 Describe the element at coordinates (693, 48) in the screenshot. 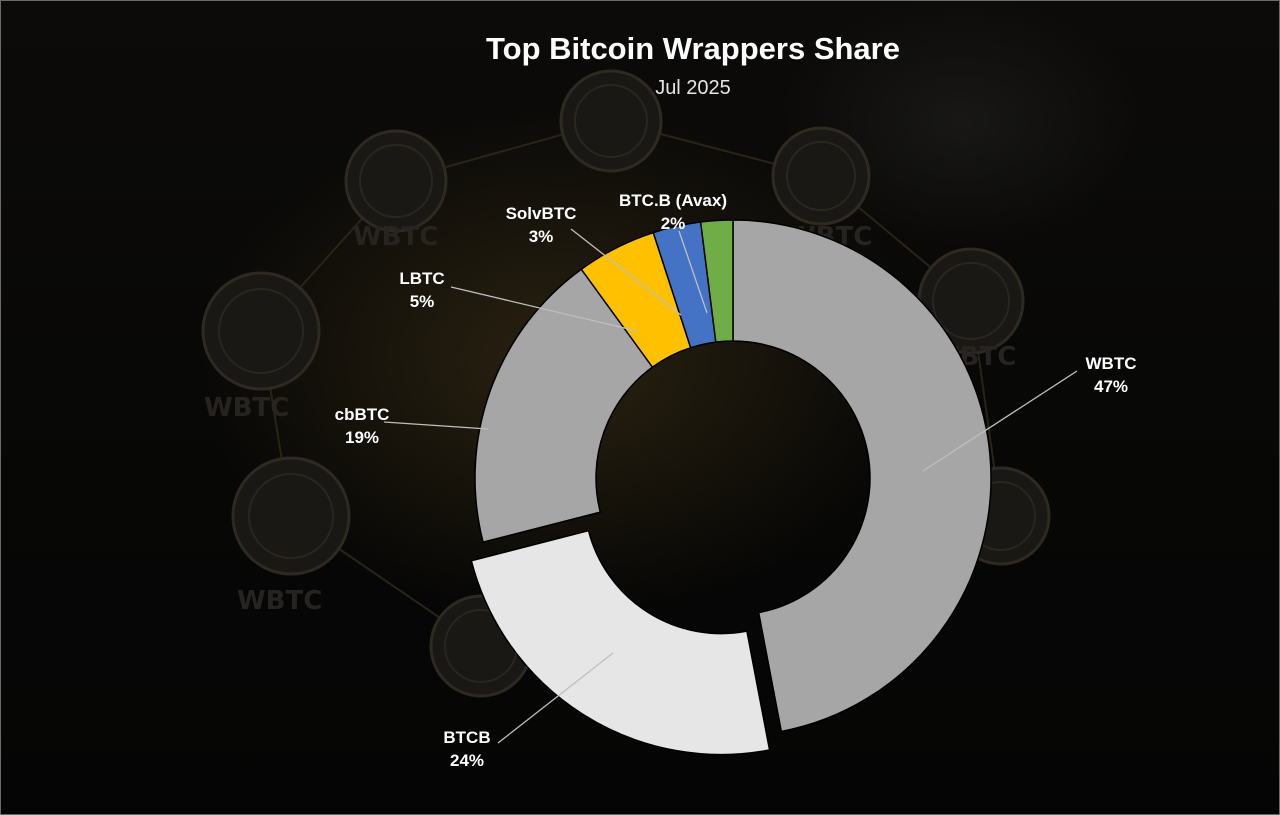

I see `chart-title: Top Bitcoin Wrappers Share` at that location.